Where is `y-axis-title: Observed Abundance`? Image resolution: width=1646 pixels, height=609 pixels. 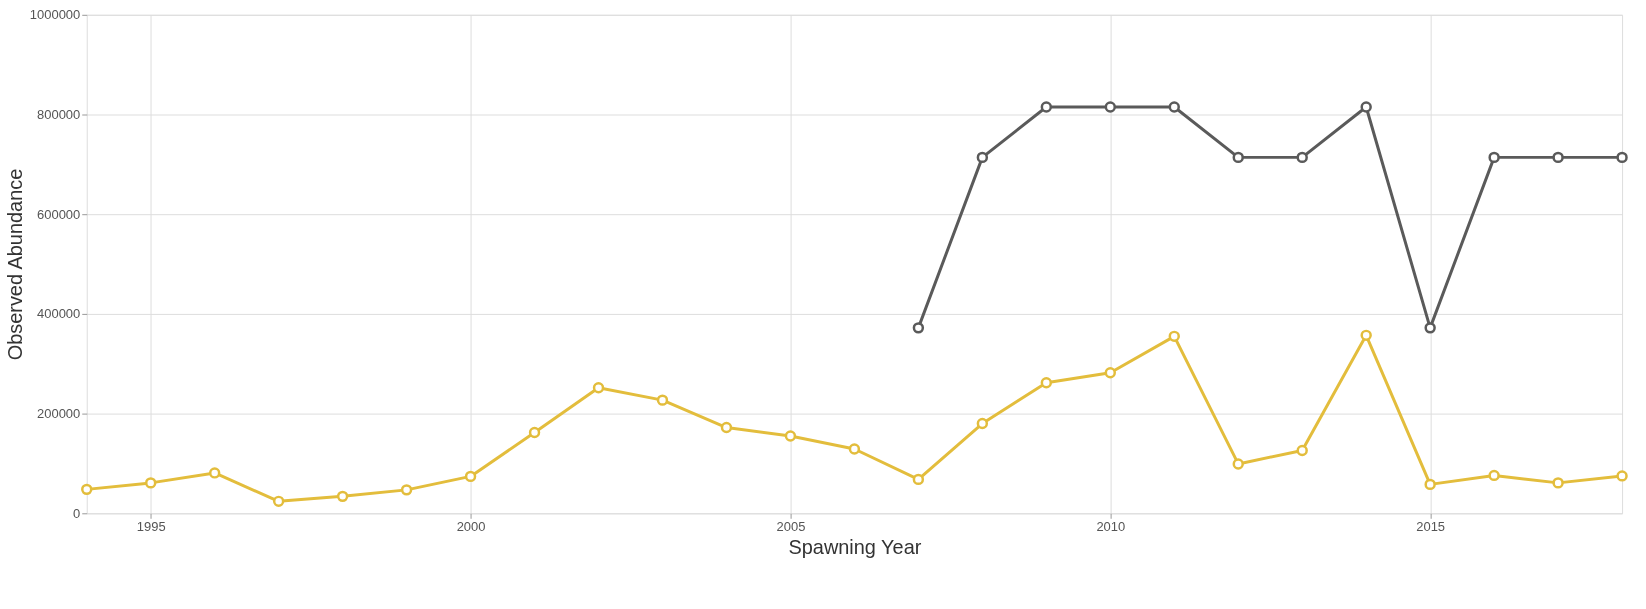 y-axis-title: Observed Abundance is located at coordinates (14, 264).